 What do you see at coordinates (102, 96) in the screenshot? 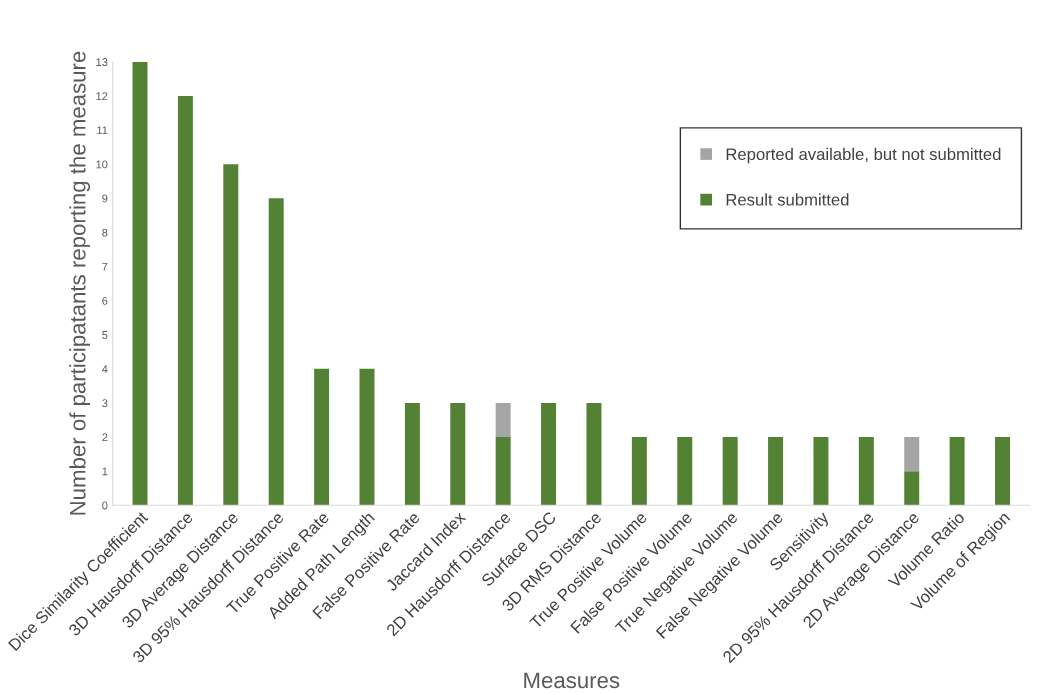
I see `y-tick-label: 12` at bounding box center [102, 96].